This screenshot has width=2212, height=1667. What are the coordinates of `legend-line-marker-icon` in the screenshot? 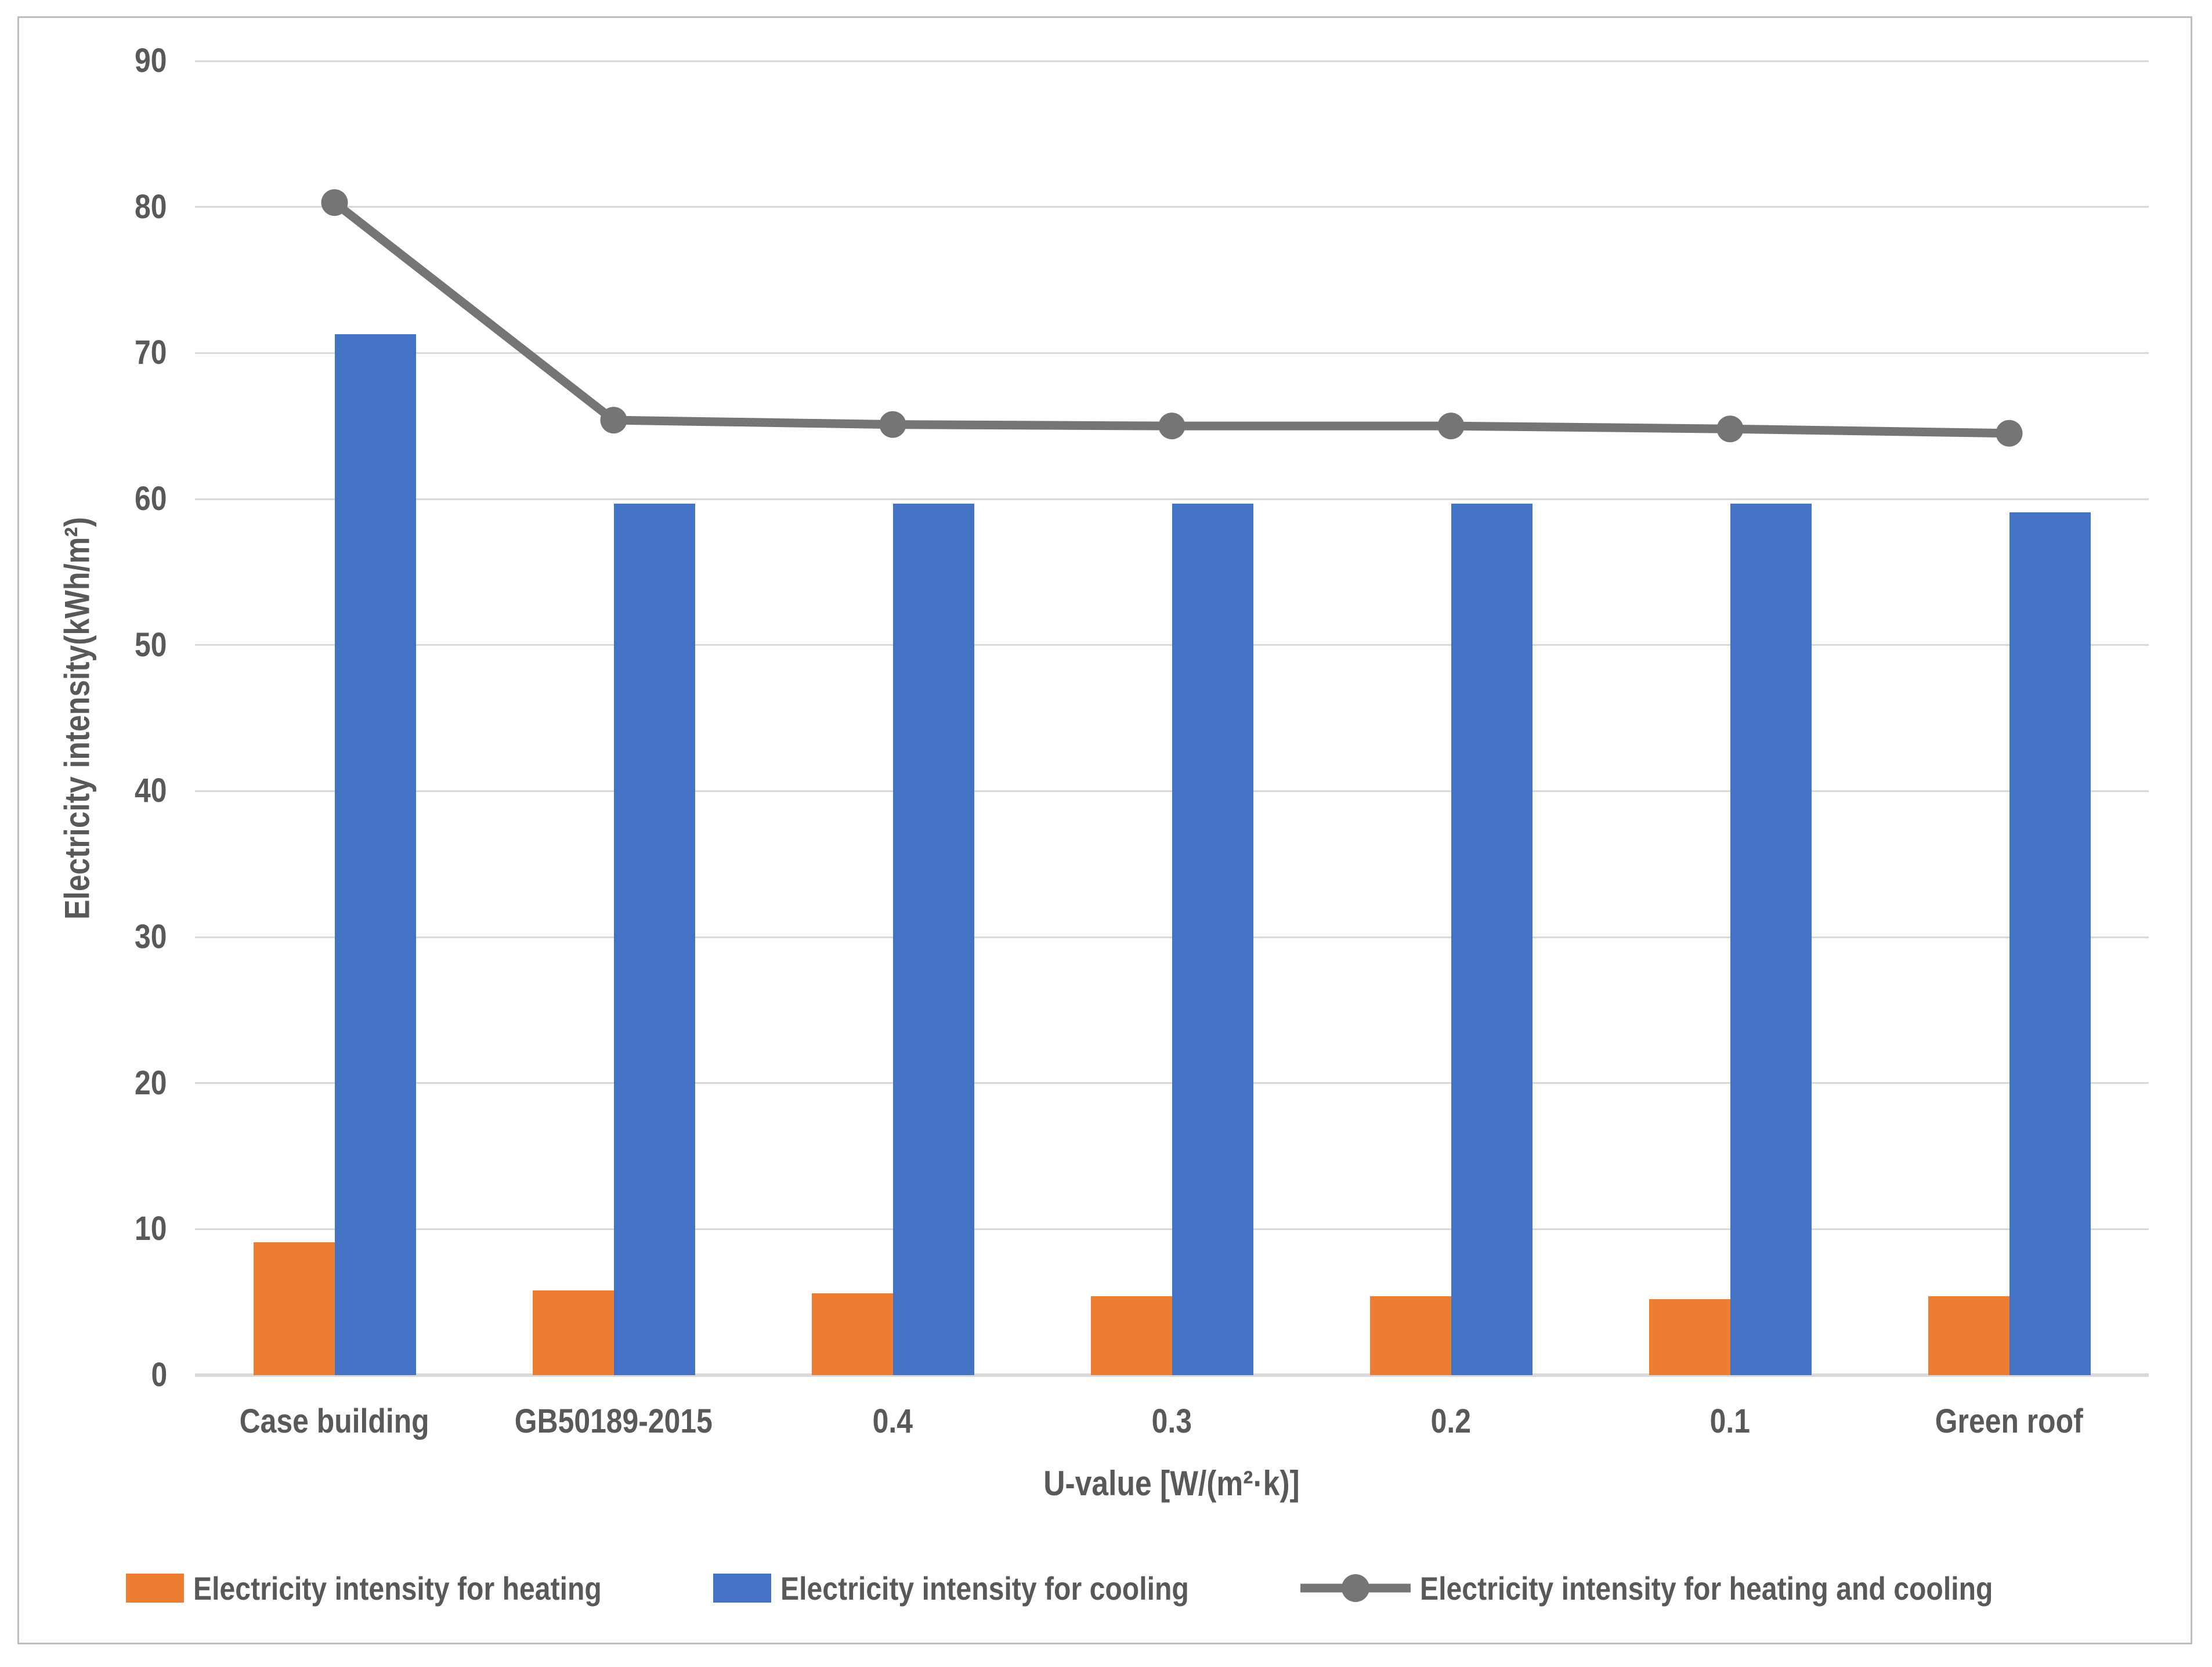 It's located at (1355, 1588).